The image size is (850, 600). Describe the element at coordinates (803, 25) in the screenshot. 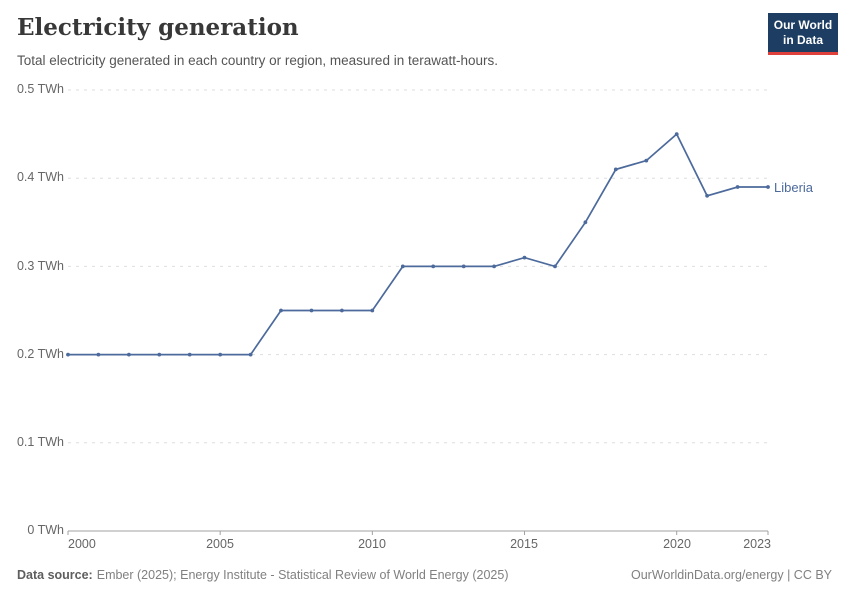

I see `owid-logo-line1: Our World` at that location.